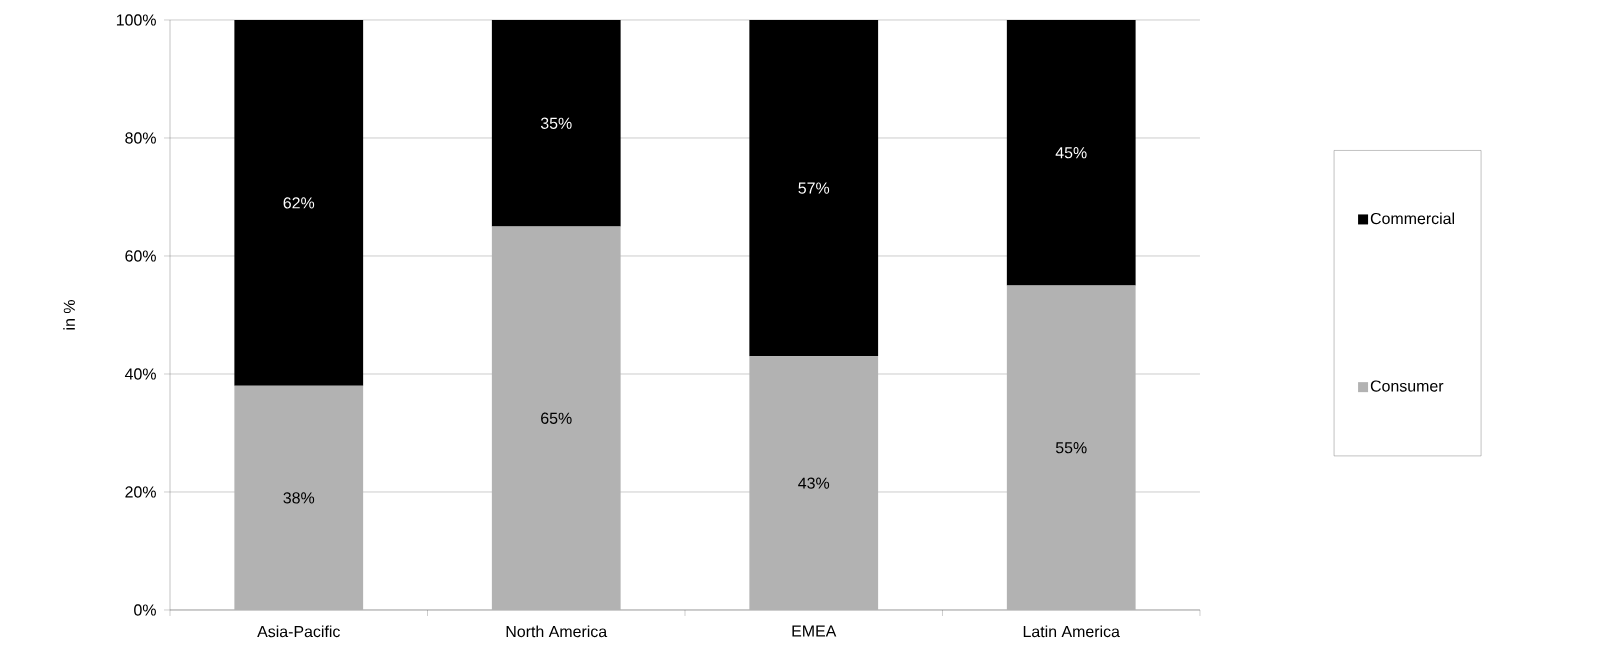  Describe the element at coordinates (136, 20) in the screenshot. I see `y-tick-label: 100%` at that location.